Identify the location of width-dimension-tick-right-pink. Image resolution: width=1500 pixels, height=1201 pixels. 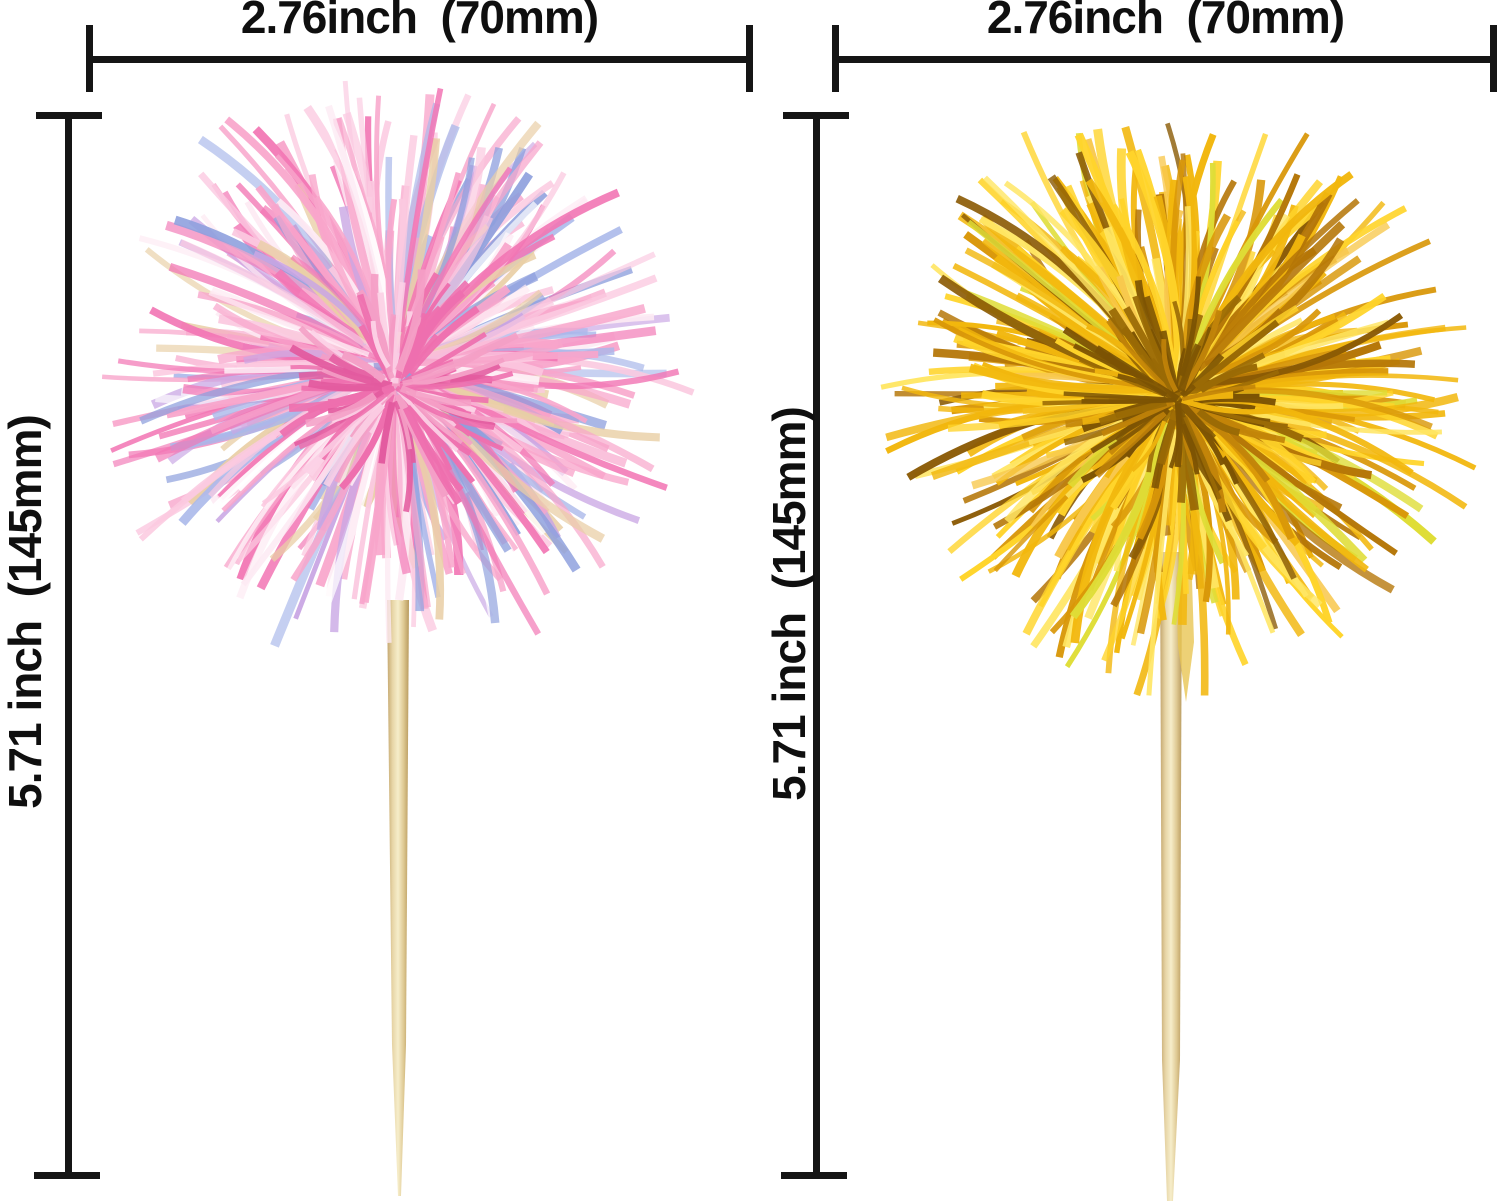
(749, 58).